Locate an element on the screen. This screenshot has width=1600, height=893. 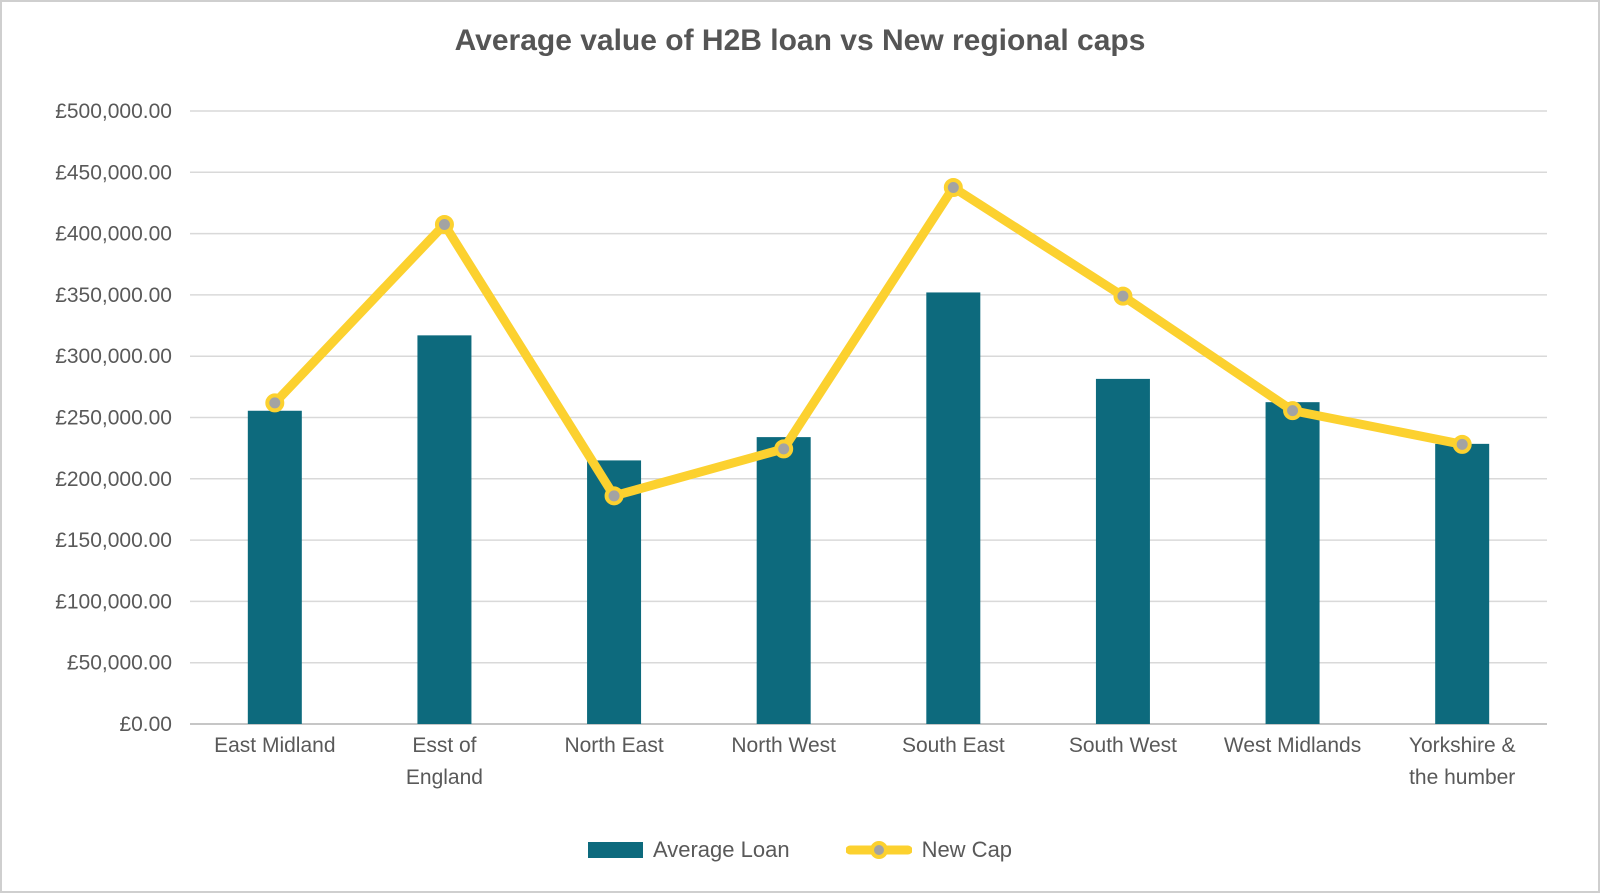
legend-item-average-loan: Average Loan is located at coordinates (688, 850).